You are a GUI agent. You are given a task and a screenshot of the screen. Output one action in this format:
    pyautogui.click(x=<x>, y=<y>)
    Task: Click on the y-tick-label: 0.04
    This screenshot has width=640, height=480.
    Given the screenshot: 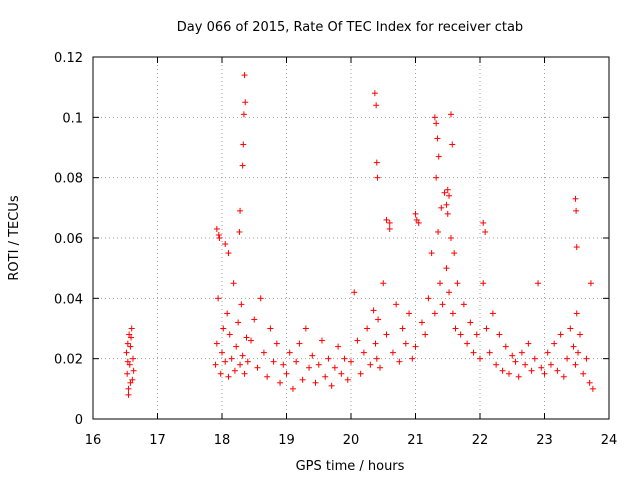 What is the action you would take?
    pyautogui.click(x=68, y=299)
    